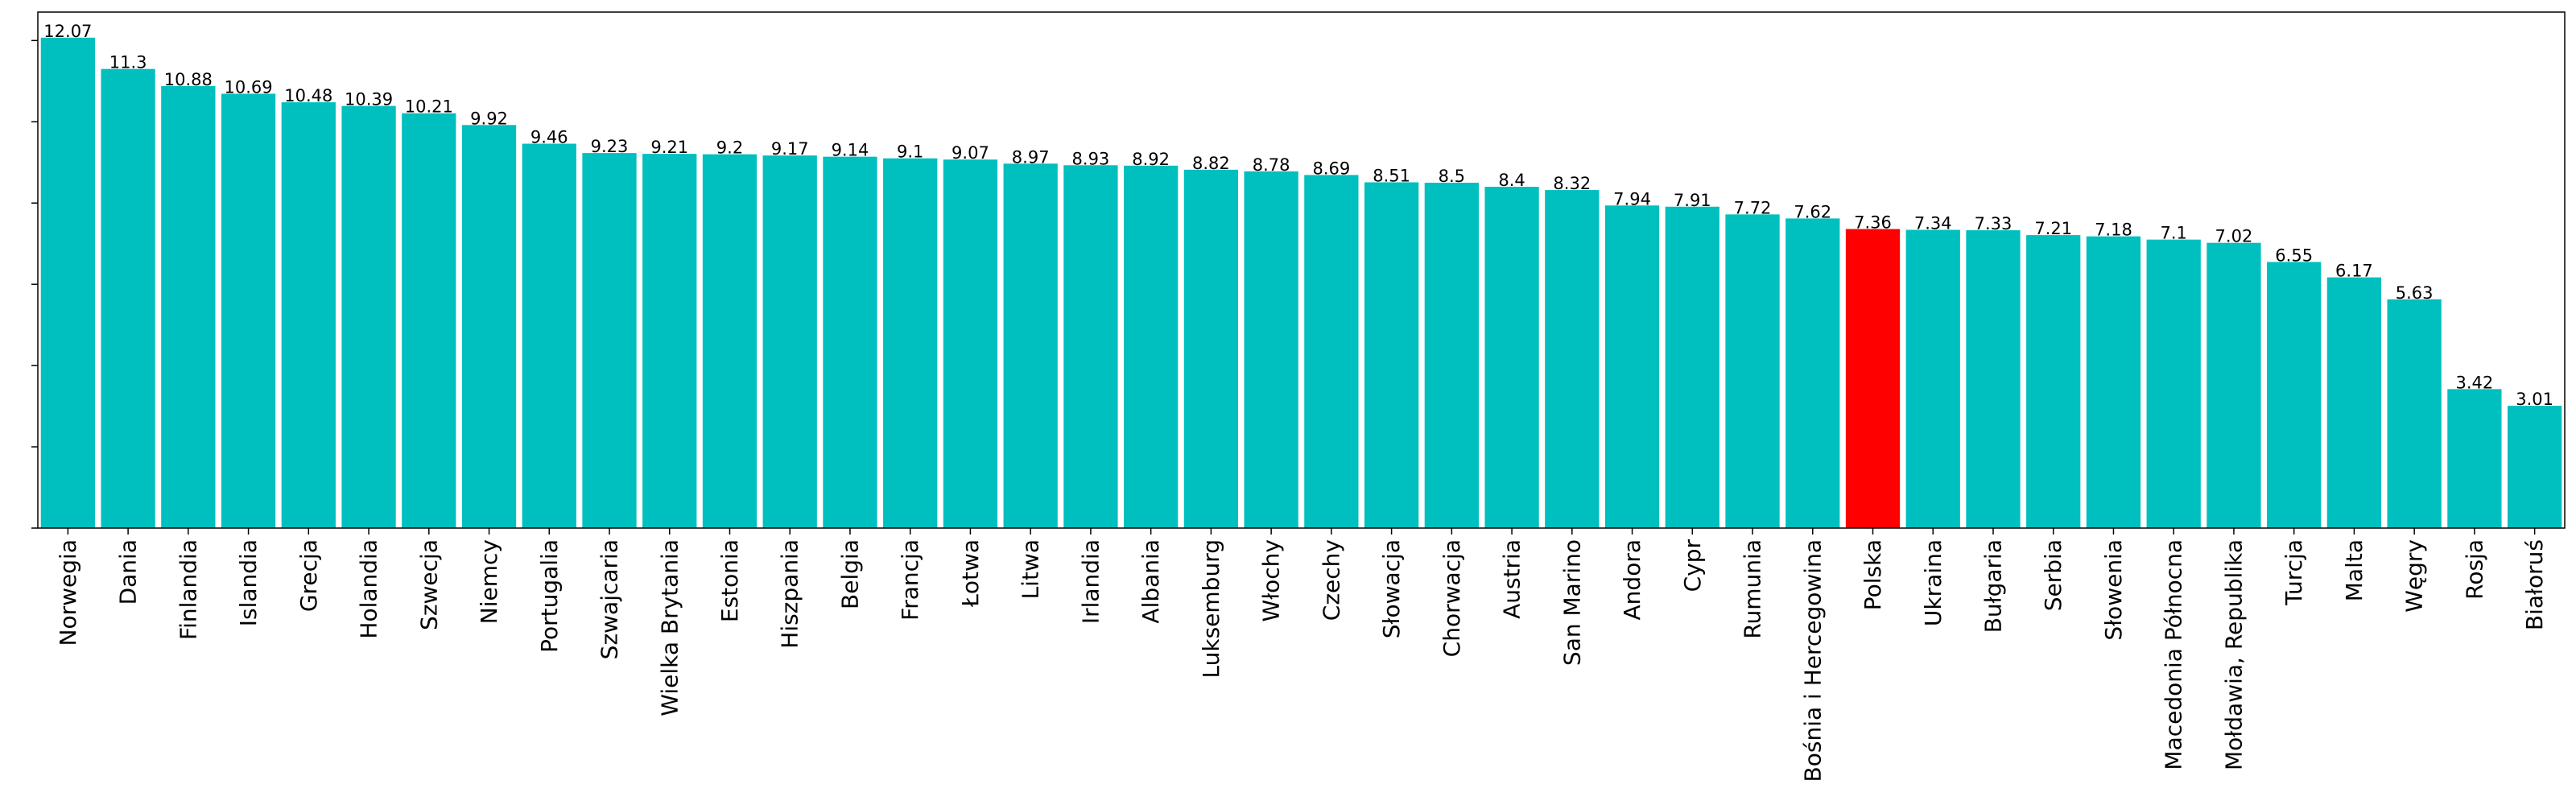 The image size is (2576, 805). Describe the element at coordinates (2113, 231) in the screenshot. I see `bar-value-label: 7.18` at that location.